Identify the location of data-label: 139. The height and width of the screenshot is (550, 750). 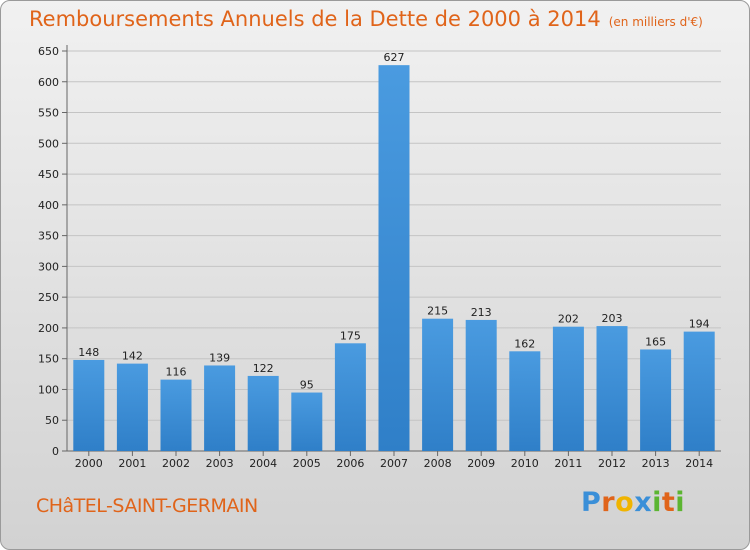
(219, 357).